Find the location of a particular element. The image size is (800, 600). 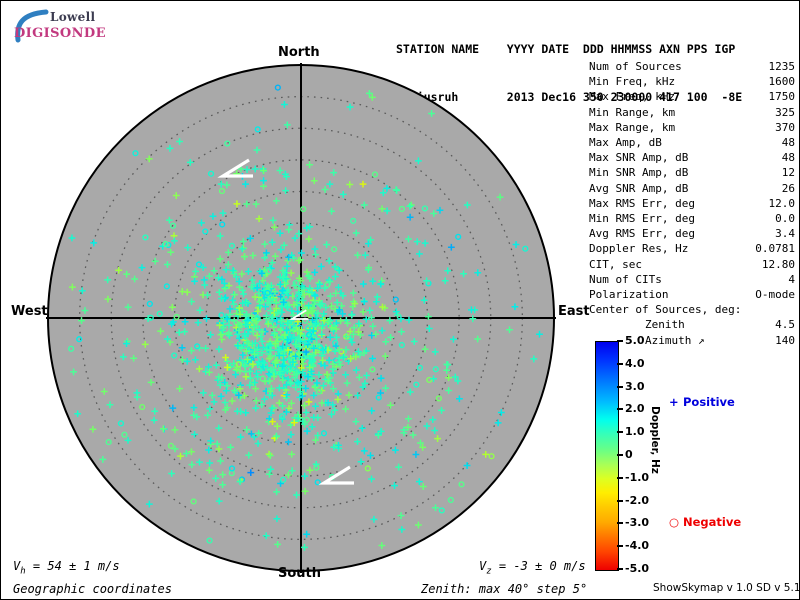

stat-row: Max RMS Err, deg 12.0 is located at coordinates (692, 203).